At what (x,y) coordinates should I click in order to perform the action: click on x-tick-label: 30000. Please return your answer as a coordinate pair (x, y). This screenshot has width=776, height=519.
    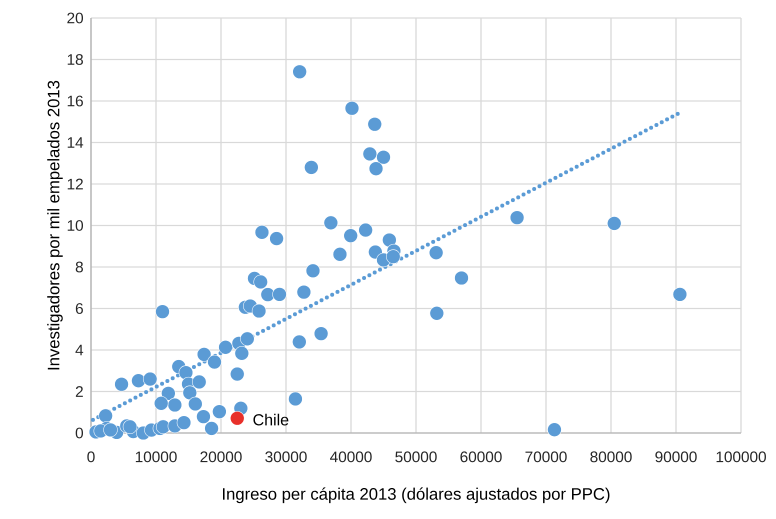
    Looking at the image, I should click on (286, 456).